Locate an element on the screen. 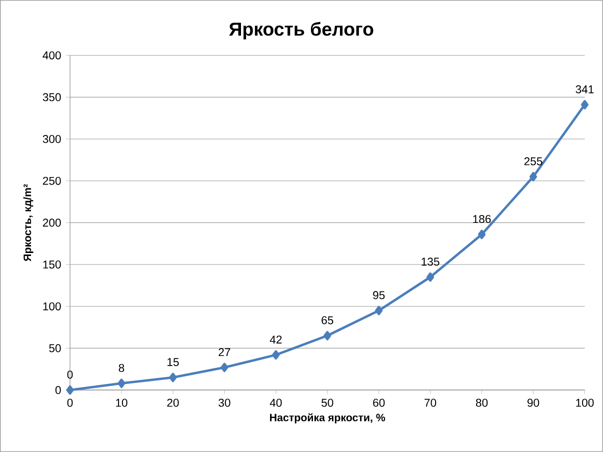  data-label: 65 is located at coordinates (328, 320).